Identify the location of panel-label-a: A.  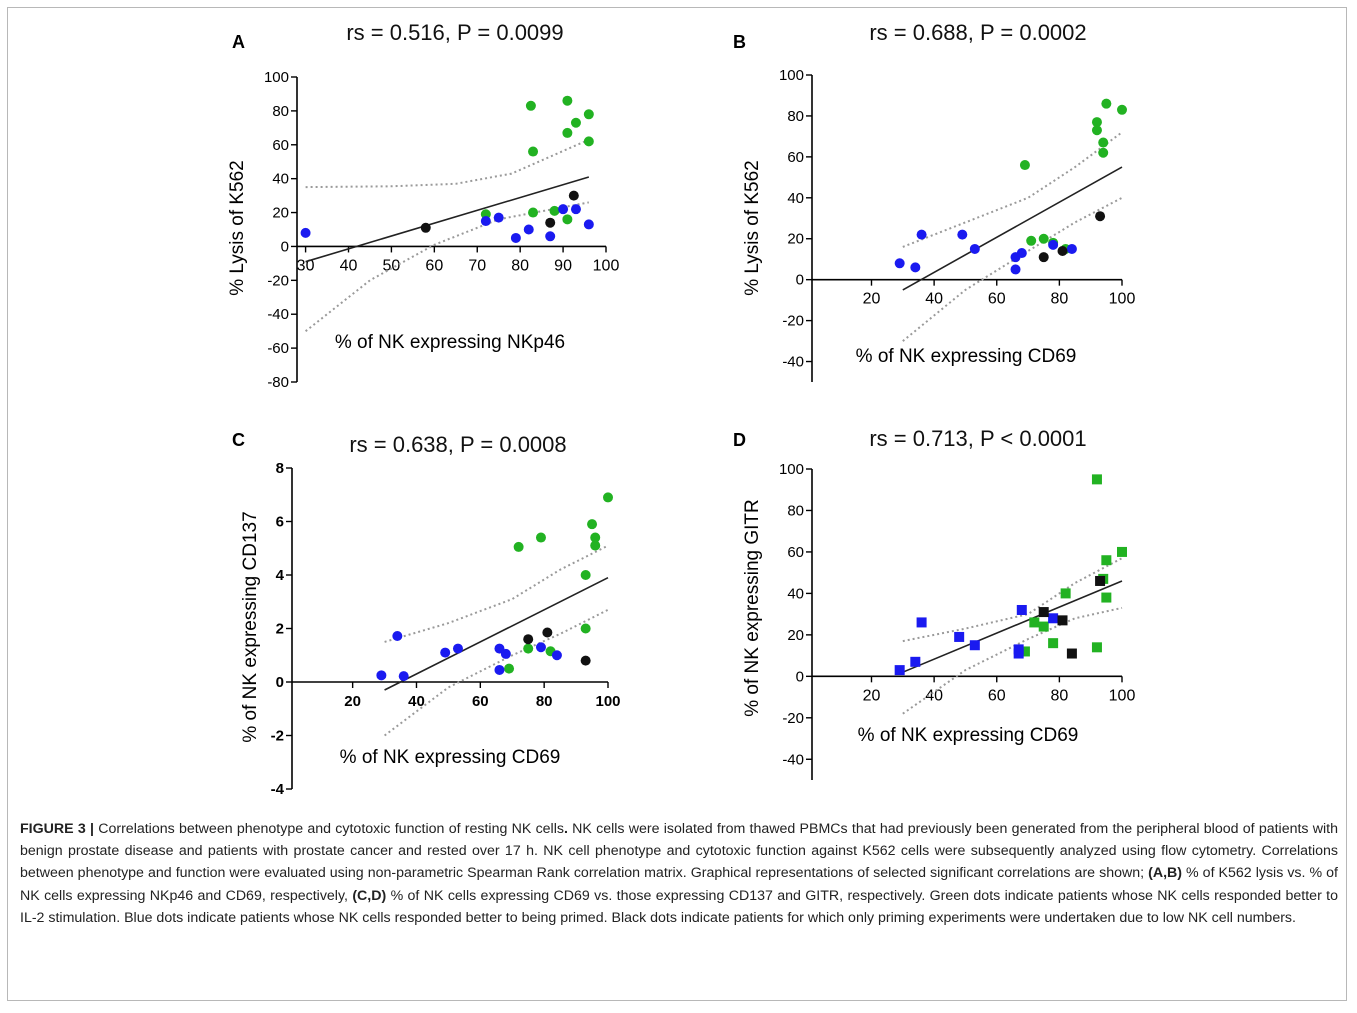
(238, 42).